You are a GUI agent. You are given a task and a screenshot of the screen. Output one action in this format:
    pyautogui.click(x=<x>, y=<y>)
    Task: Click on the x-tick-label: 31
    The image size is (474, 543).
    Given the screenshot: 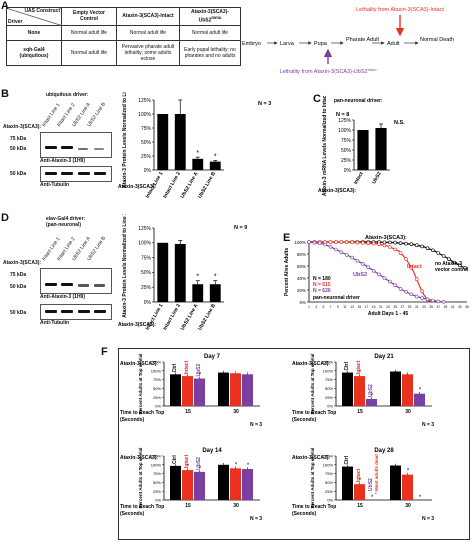 What is the action you would take?
    pyautogui.click(x=417, y=307)
    